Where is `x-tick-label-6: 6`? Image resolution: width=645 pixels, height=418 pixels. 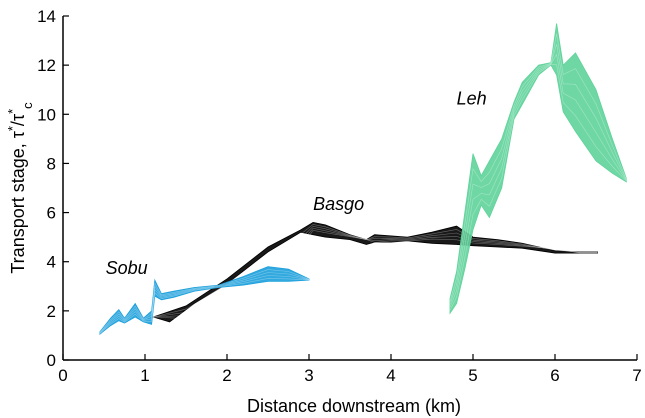
x-tick-label-6: 6 is located at coordinates (554, 375).